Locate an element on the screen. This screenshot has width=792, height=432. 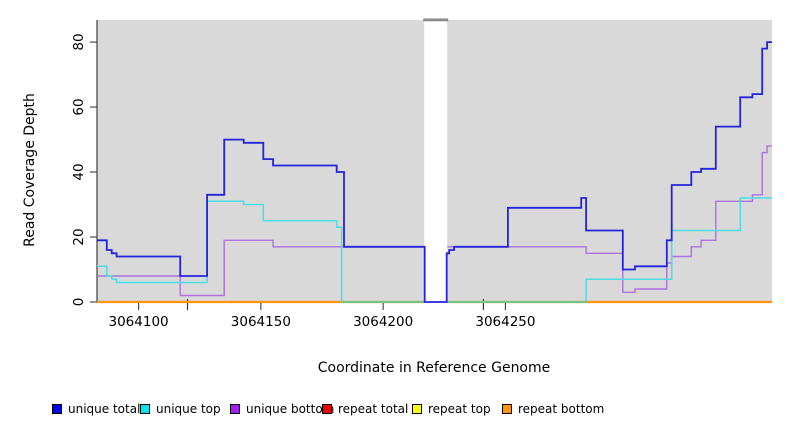
legend-item-repeat-total: repeat total is located at coordinates (365, 409).